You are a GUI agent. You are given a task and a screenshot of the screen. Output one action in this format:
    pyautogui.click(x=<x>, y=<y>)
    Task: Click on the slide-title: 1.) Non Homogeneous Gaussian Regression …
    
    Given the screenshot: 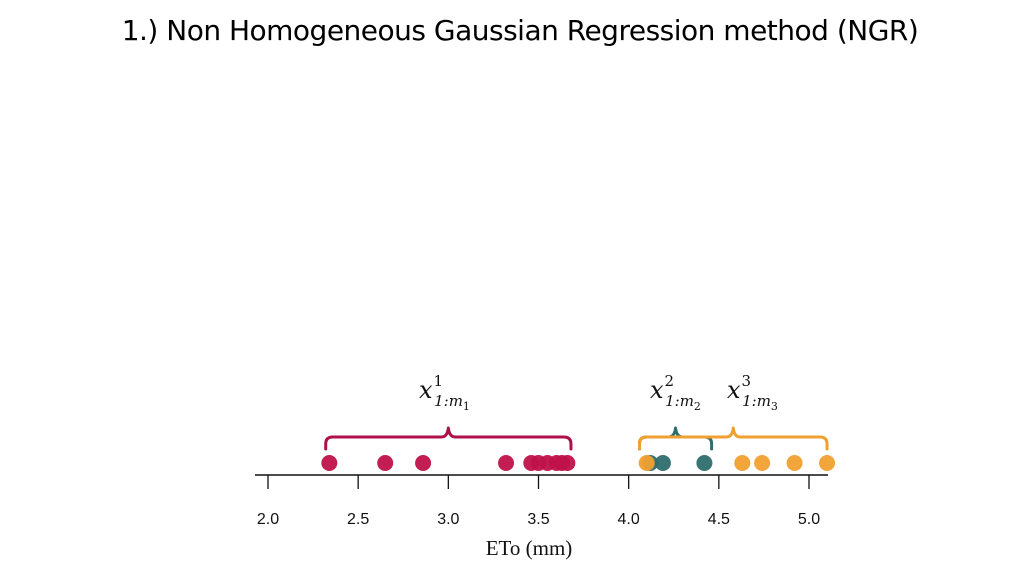 What is the action you would take?
    pyautogui.click(x=520, y=30)
    